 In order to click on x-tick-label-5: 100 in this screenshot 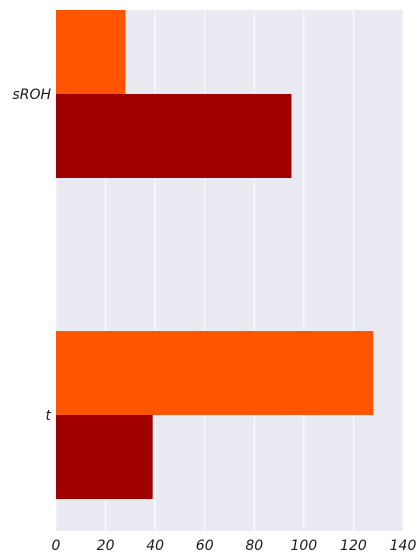, I will do `click(303, 546)`.